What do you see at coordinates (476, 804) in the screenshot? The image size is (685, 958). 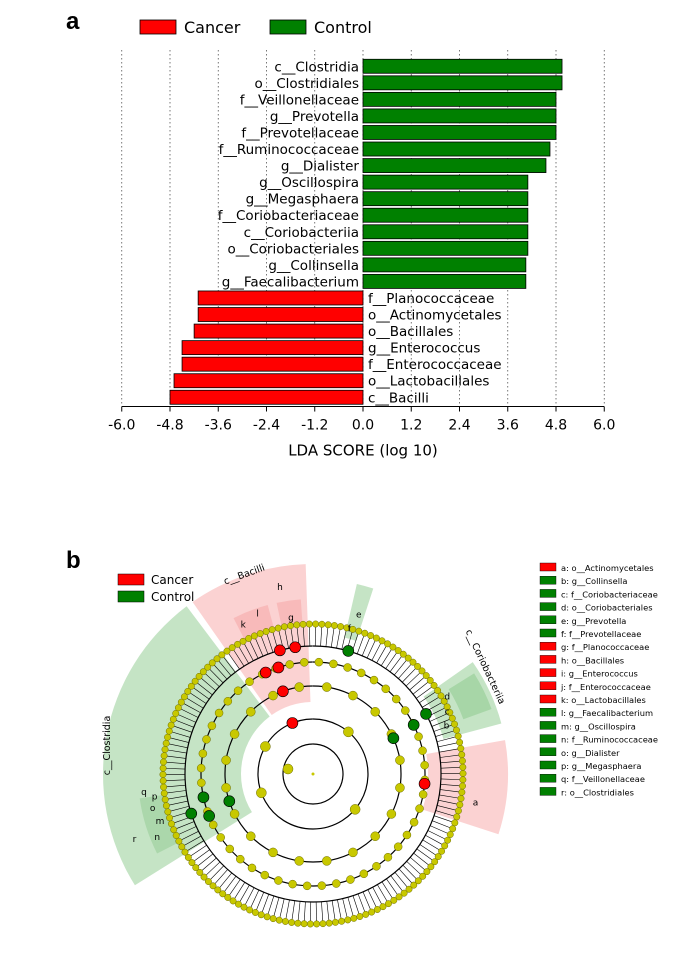 I see `wedge-letter-a: a` at bounding box center [476, 804].